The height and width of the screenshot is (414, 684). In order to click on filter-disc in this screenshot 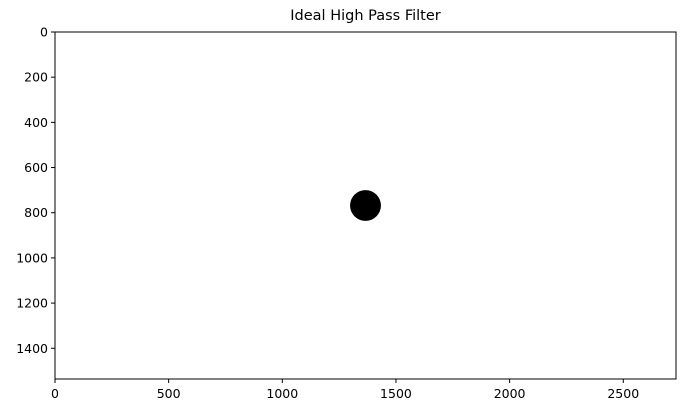, I will do `click(365, 205)`.